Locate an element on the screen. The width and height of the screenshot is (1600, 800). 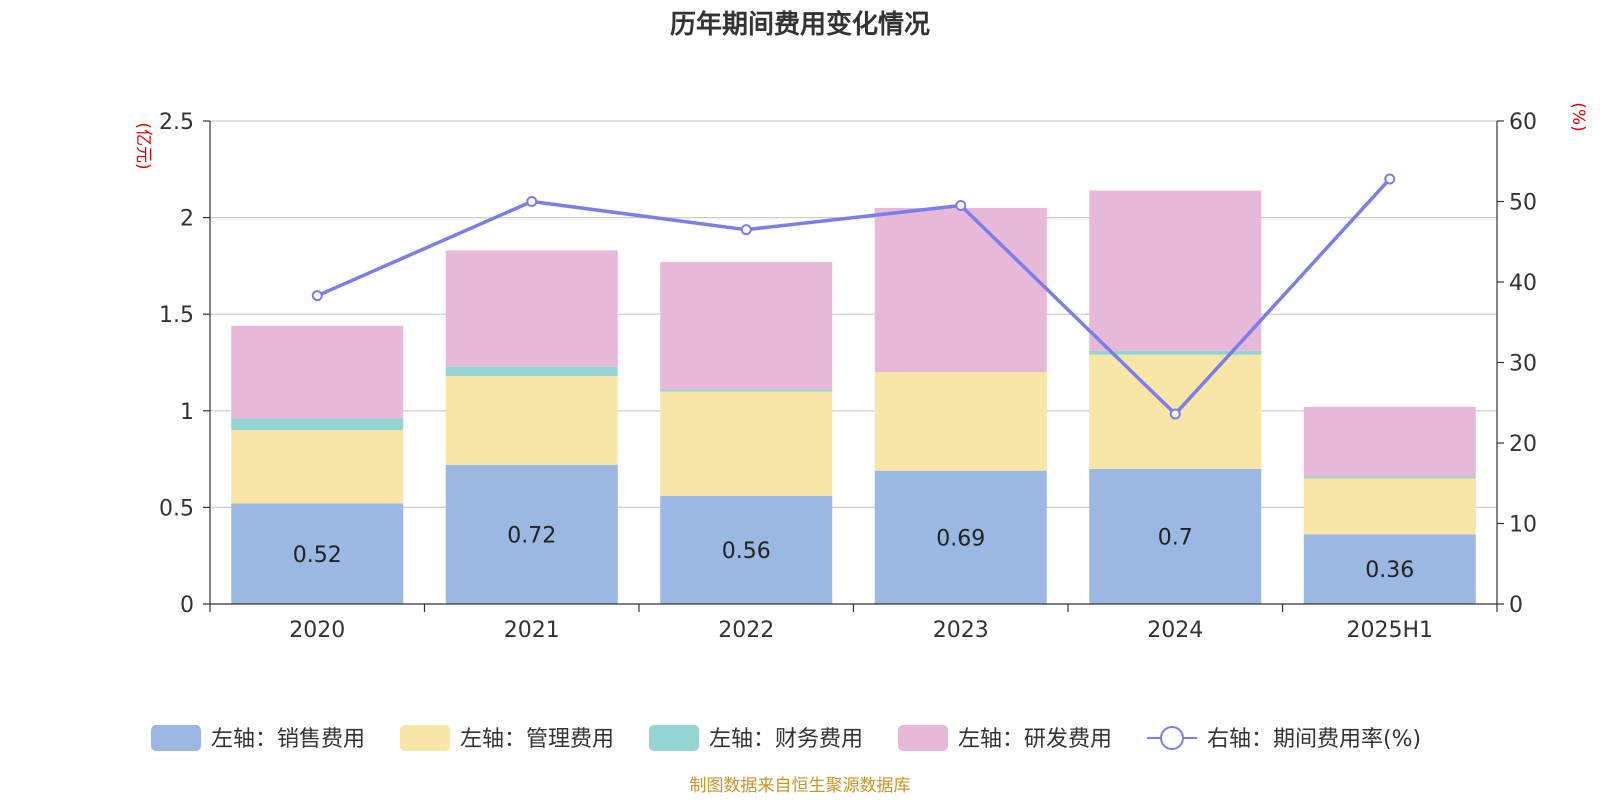
sales-data-label: 0.52 is located at coordinates (317, 555).